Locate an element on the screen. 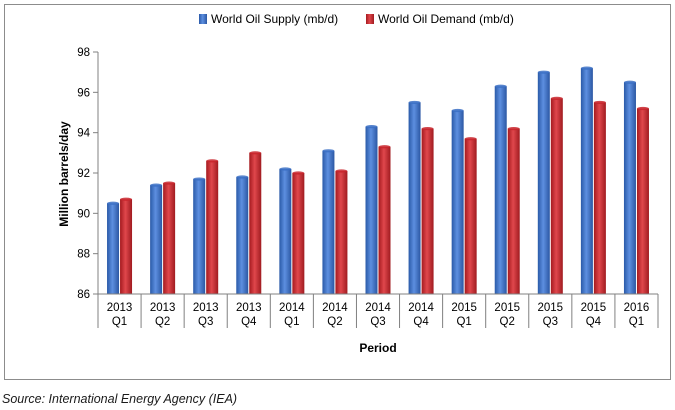  y-tick-label: 88 is located at coordinates (83, 255).